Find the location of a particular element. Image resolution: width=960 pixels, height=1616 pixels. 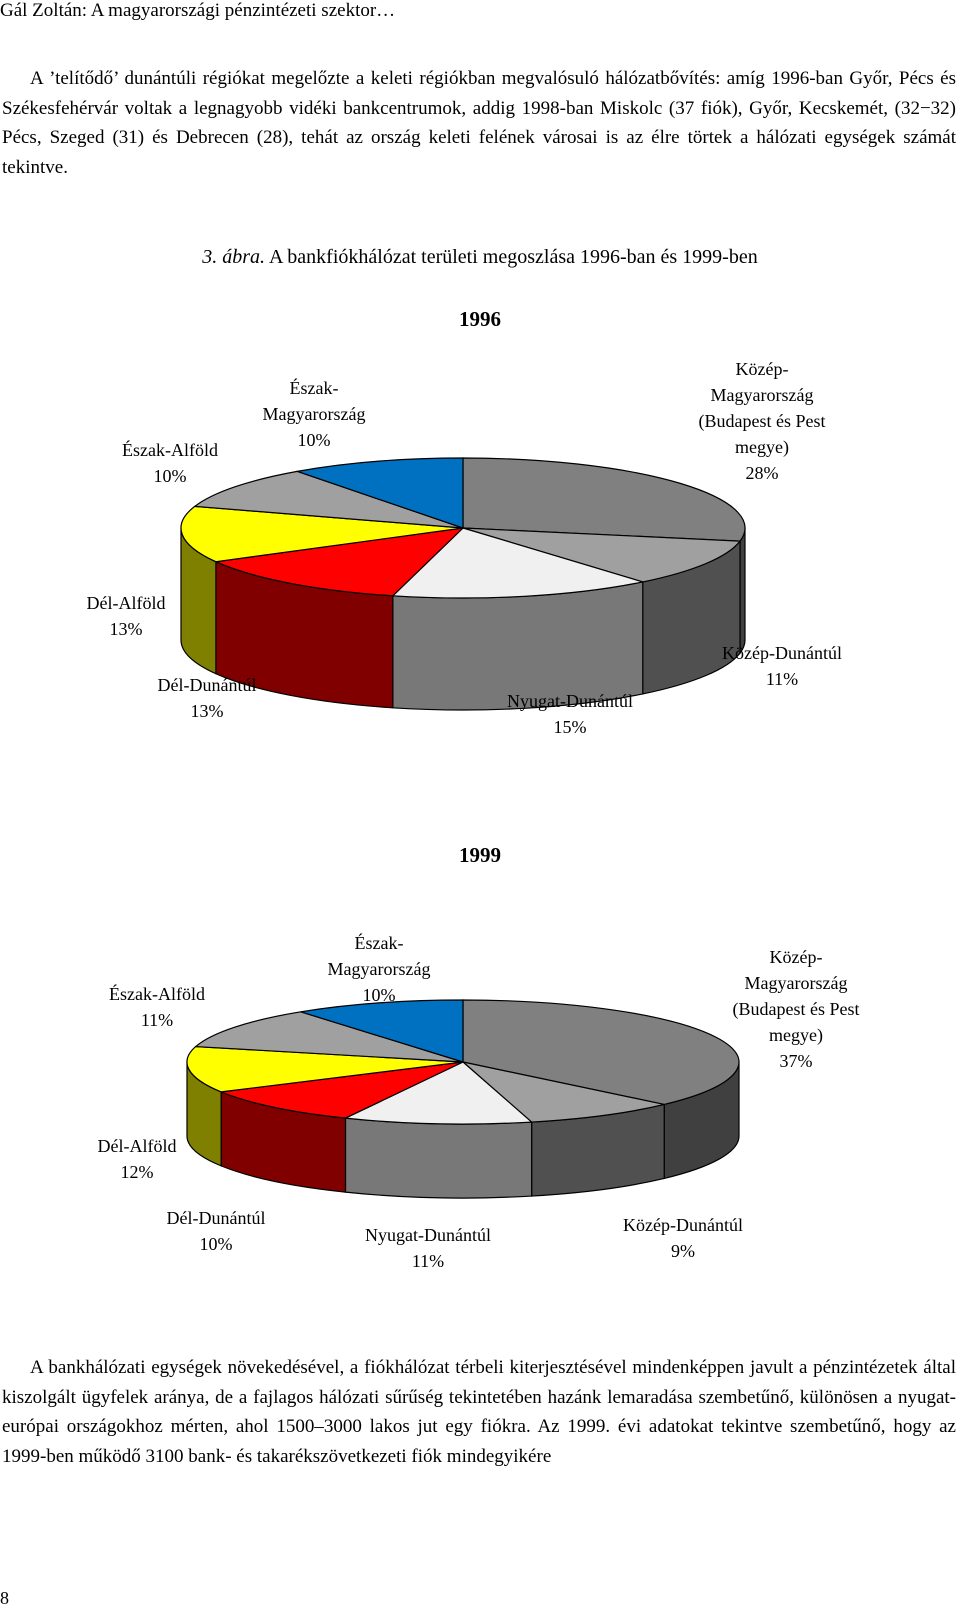

slice-label: Nyugat-Dunántúl 15% is located at coordinates (570, 714).